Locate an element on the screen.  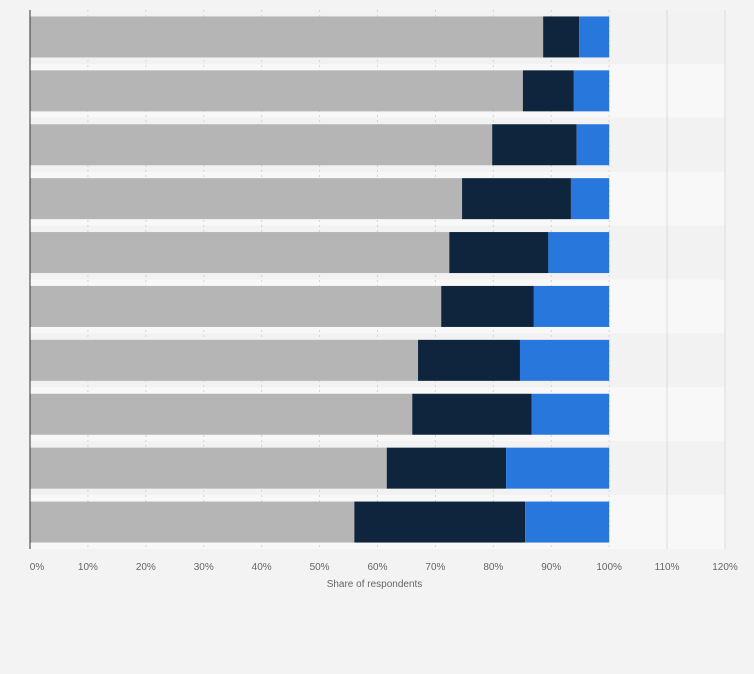
x-tick-label: 70% is located at coordinates (435, 567).